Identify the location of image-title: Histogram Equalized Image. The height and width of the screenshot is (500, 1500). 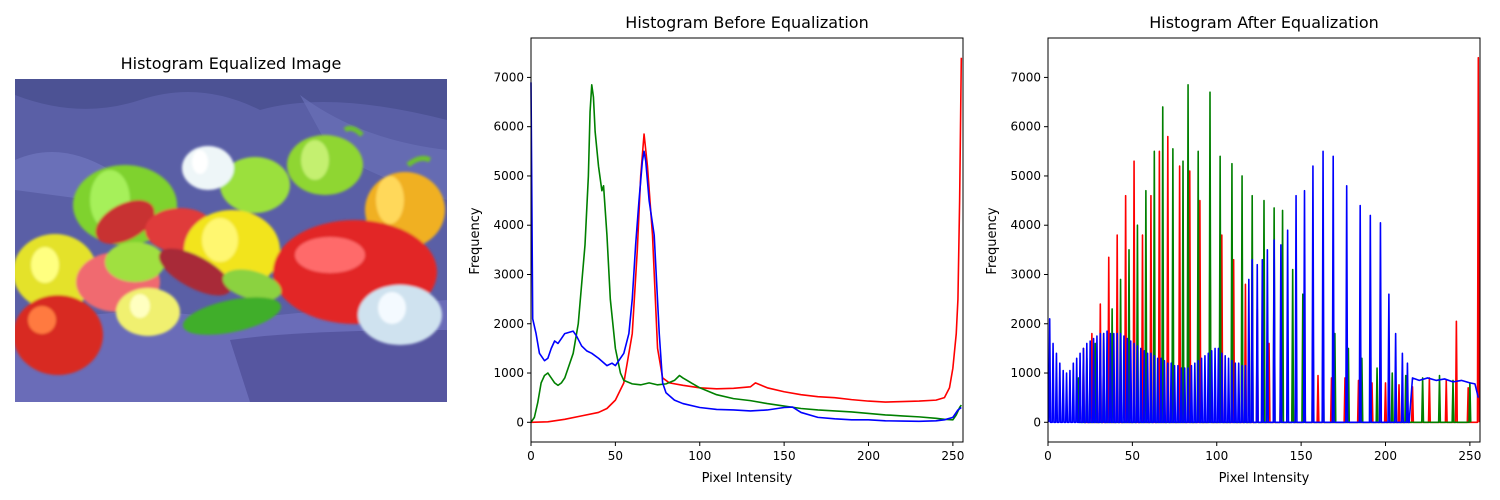
(231, 63).